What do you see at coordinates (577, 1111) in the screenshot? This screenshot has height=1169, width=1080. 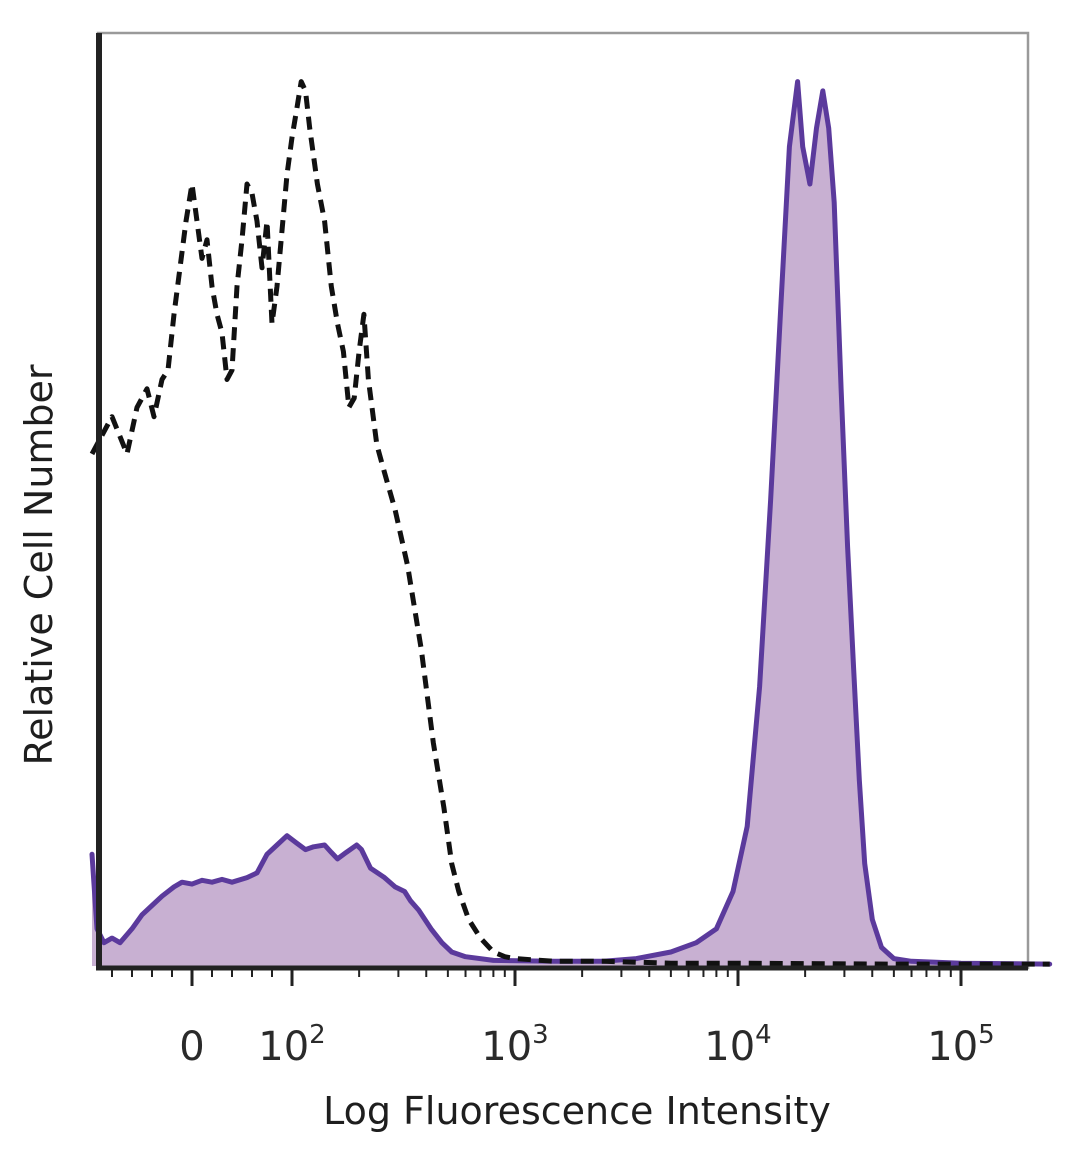 I see `x-axis-title: Log Fluorescence Intensity` at bounding box center [577, 1111].